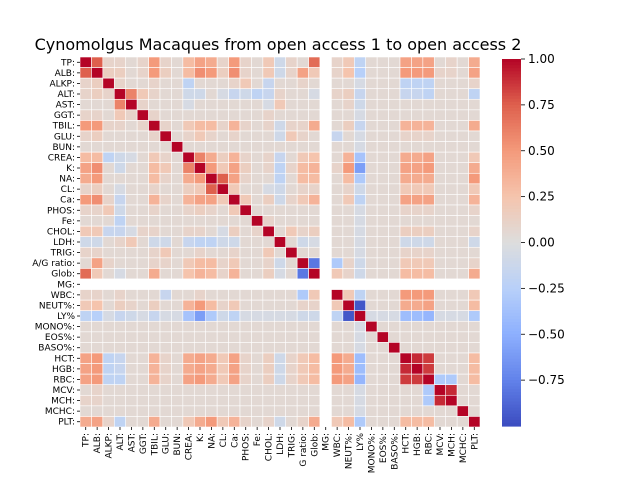  Describe the element at coordinates (541, 243) in the screenshot. I see `colorbar-tick-label: 0.00` at that location.